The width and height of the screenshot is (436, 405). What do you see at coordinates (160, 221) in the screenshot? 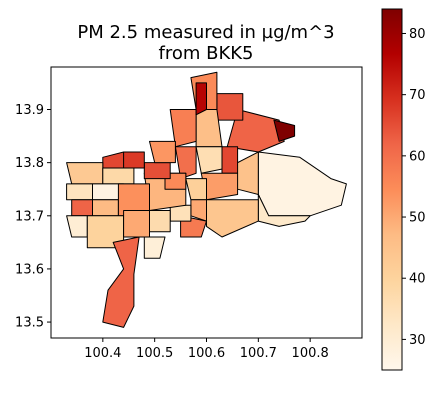
I see `district-rat-burana` at bounding box center [160, 221].